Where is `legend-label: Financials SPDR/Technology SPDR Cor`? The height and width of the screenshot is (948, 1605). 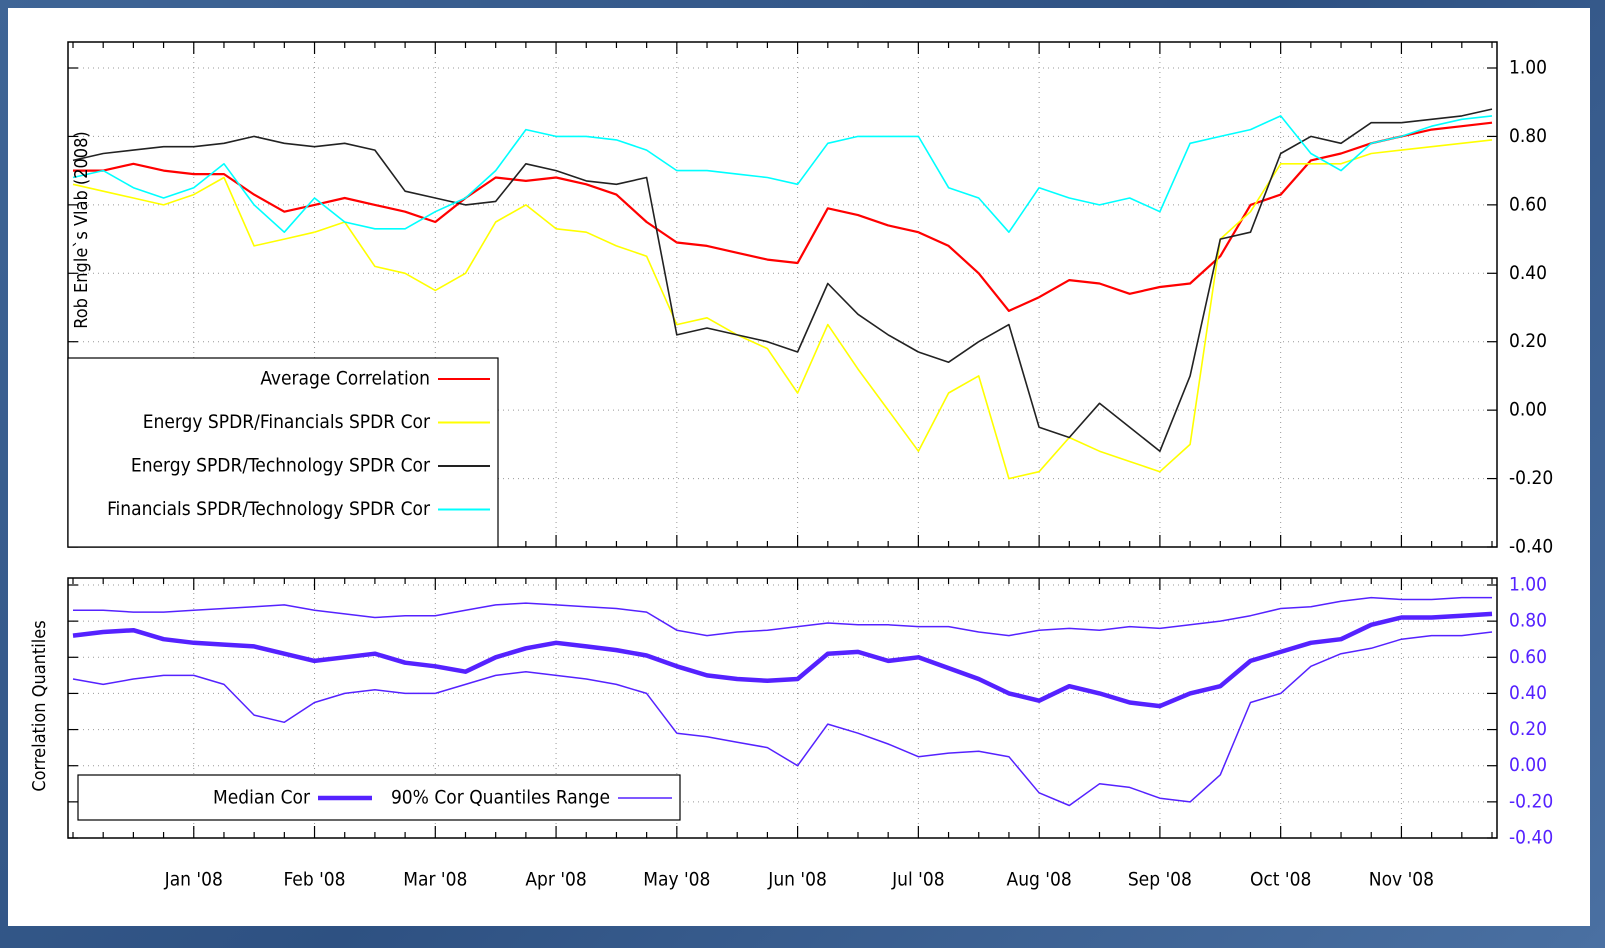
legend-label: Financials SPDR/Technology SPDR Cor is located at coordinates (269, 509).